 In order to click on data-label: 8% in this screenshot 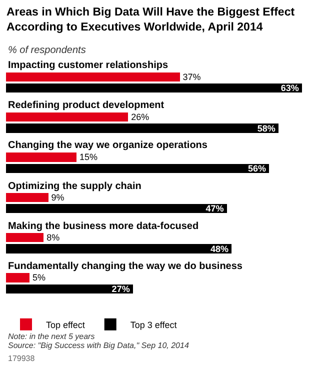, I will do `click(53, 237)`.